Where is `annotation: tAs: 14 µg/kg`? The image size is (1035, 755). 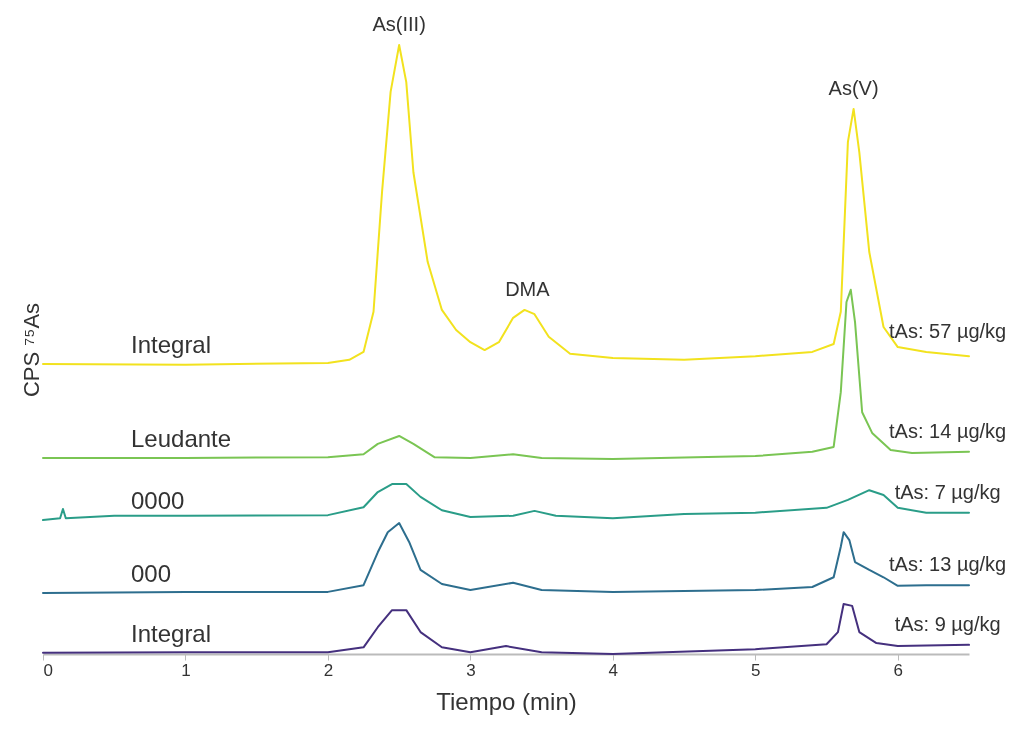 annotation: tAs: 14 µg/kg is located at coordinates (948, 430).